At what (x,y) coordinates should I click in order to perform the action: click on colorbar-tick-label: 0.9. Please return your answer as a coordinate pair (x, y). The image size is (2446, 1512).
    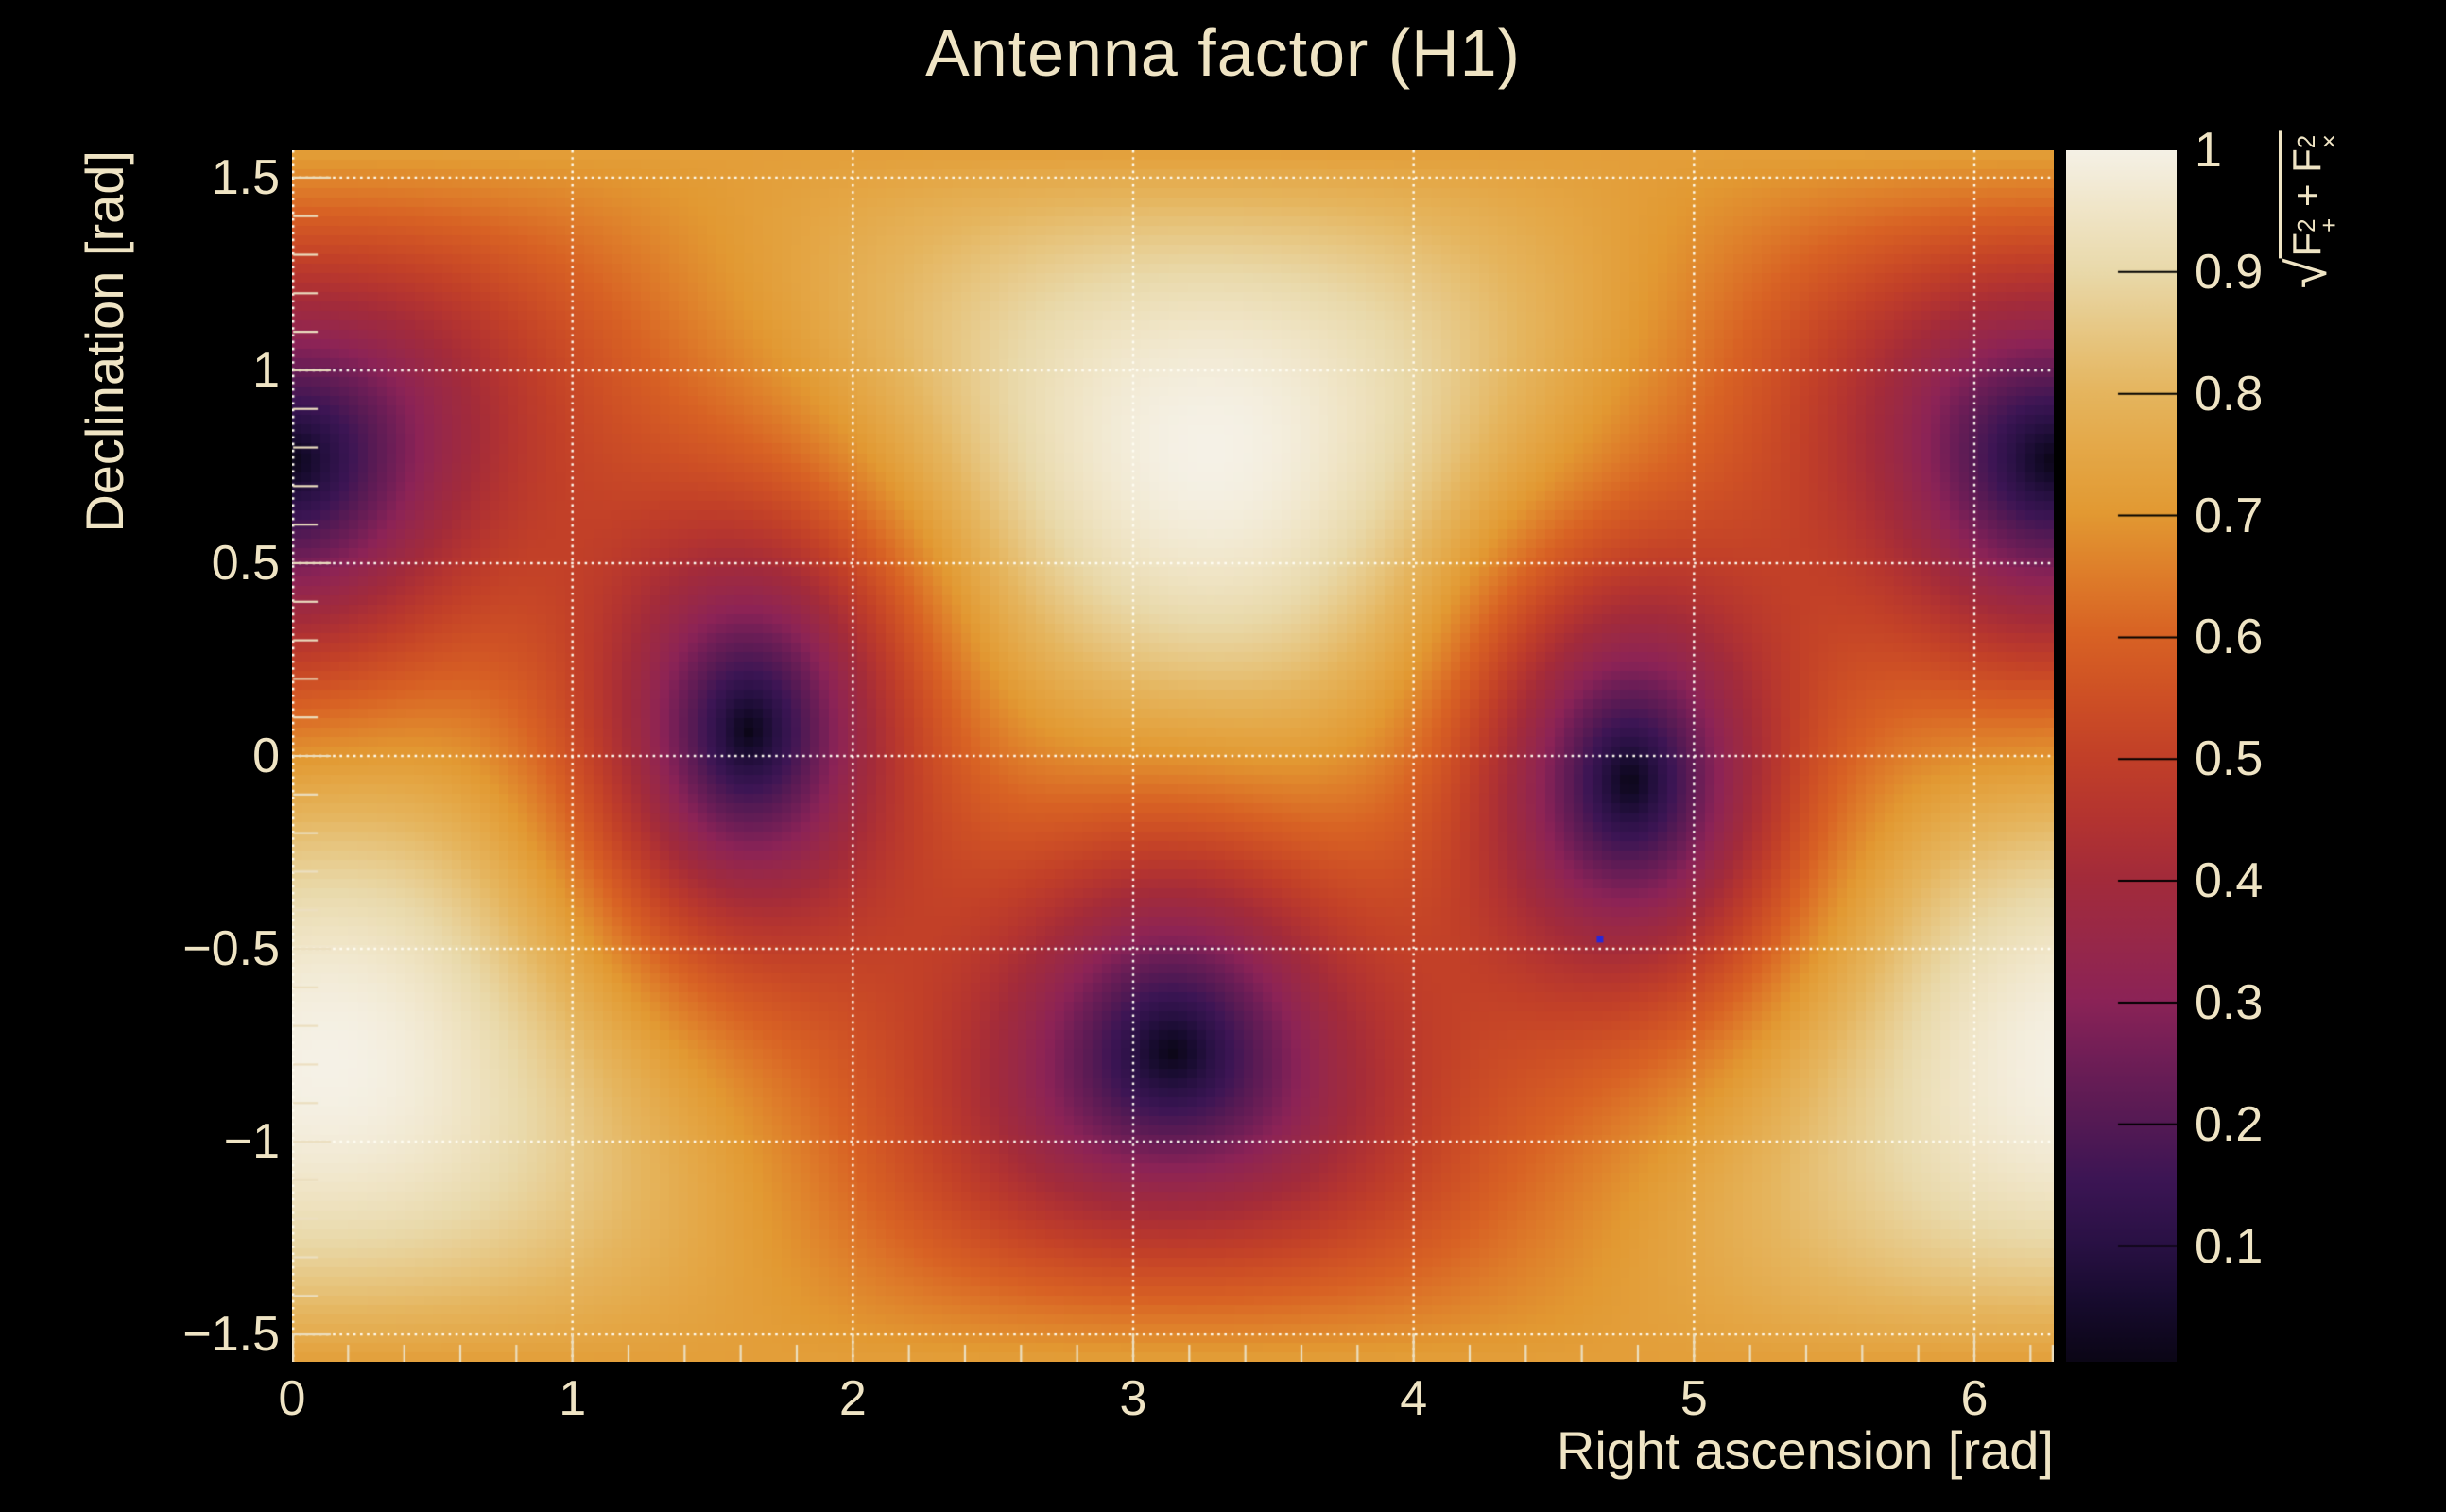
    Looking at the image, I should click on (2229, 272).